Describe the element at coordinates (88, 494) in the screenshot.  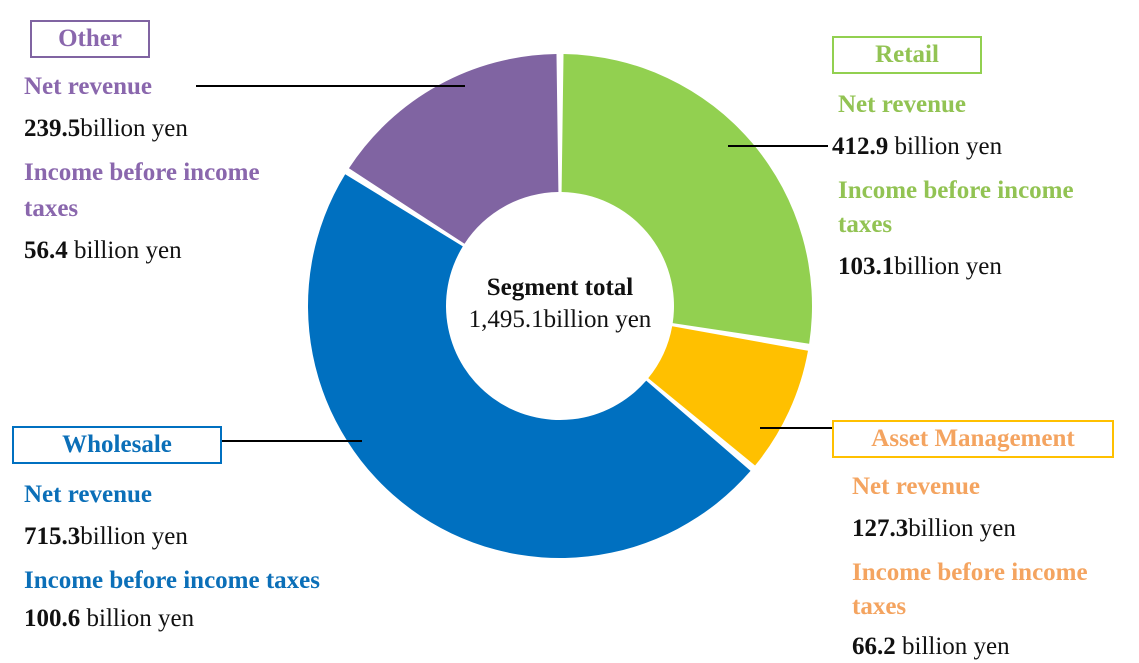
I see `wholesale-net-revenue-label: Net revenue` at that location.